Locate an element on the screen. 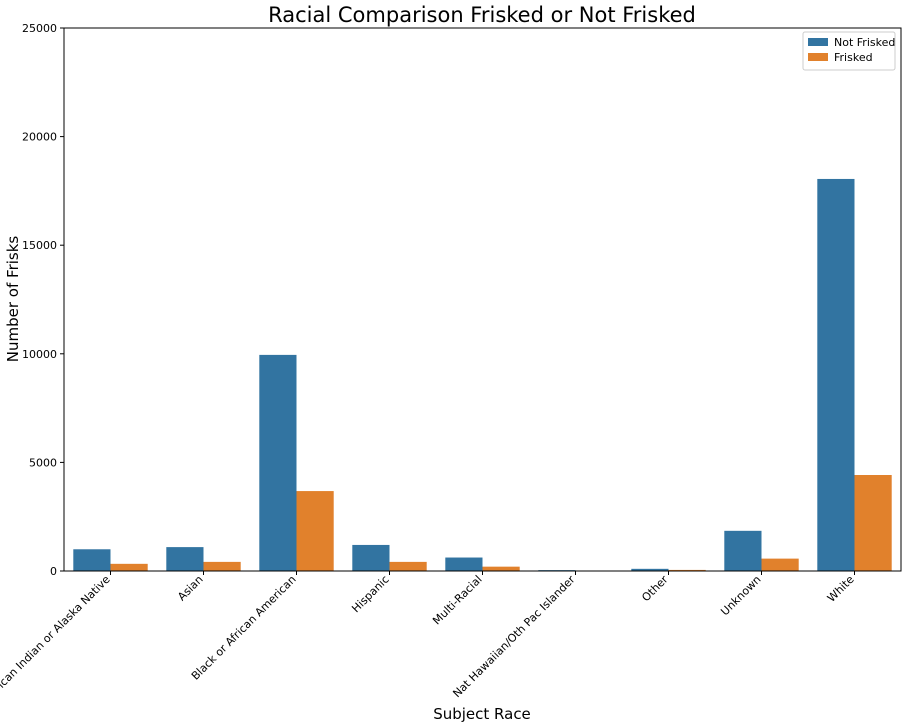  legend-label: Frisked is located at coordinates (853, 57).